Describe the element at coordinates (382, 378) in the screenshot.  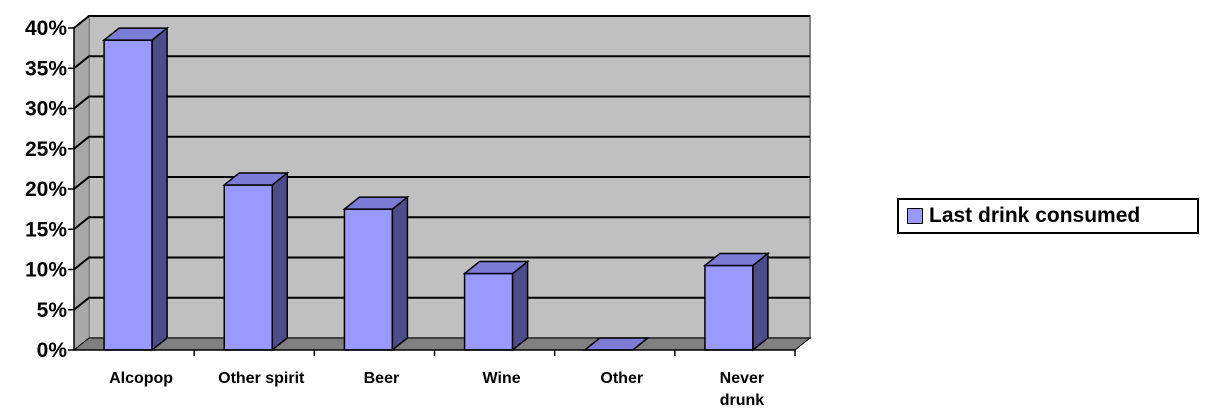
I see `x-tick-label: Beer` at that location.